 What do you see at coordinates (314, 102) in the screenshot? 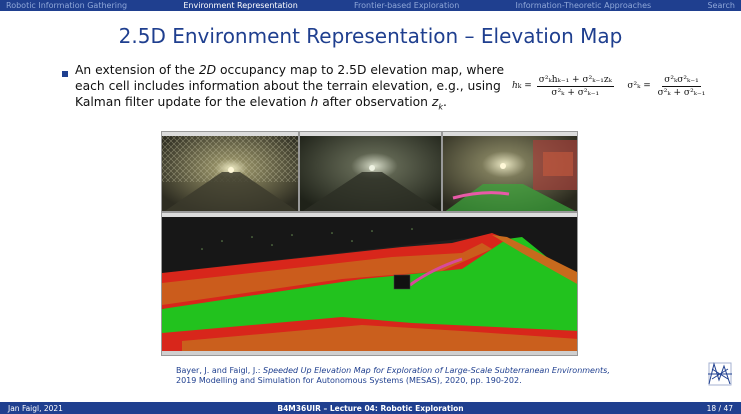
I see `variable-h: h` at bounding box center [314, 102].